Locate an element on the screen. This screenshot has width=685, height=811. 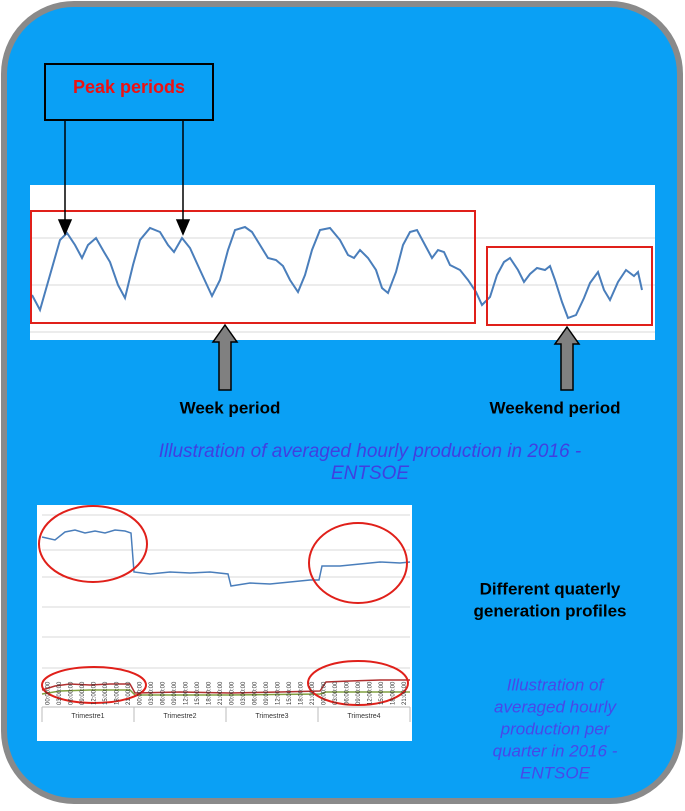
quarter-caption: Illustration of is located at coordinates (556, 684).